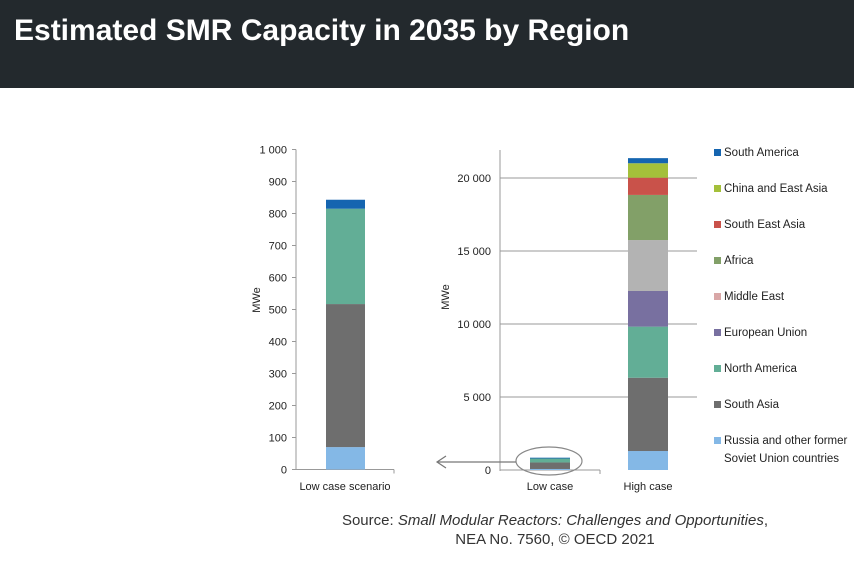  What do you see at coordinates (441, 462) in the screenshot?
I see `arrow-head-icon` at bounding box center [441, 462].